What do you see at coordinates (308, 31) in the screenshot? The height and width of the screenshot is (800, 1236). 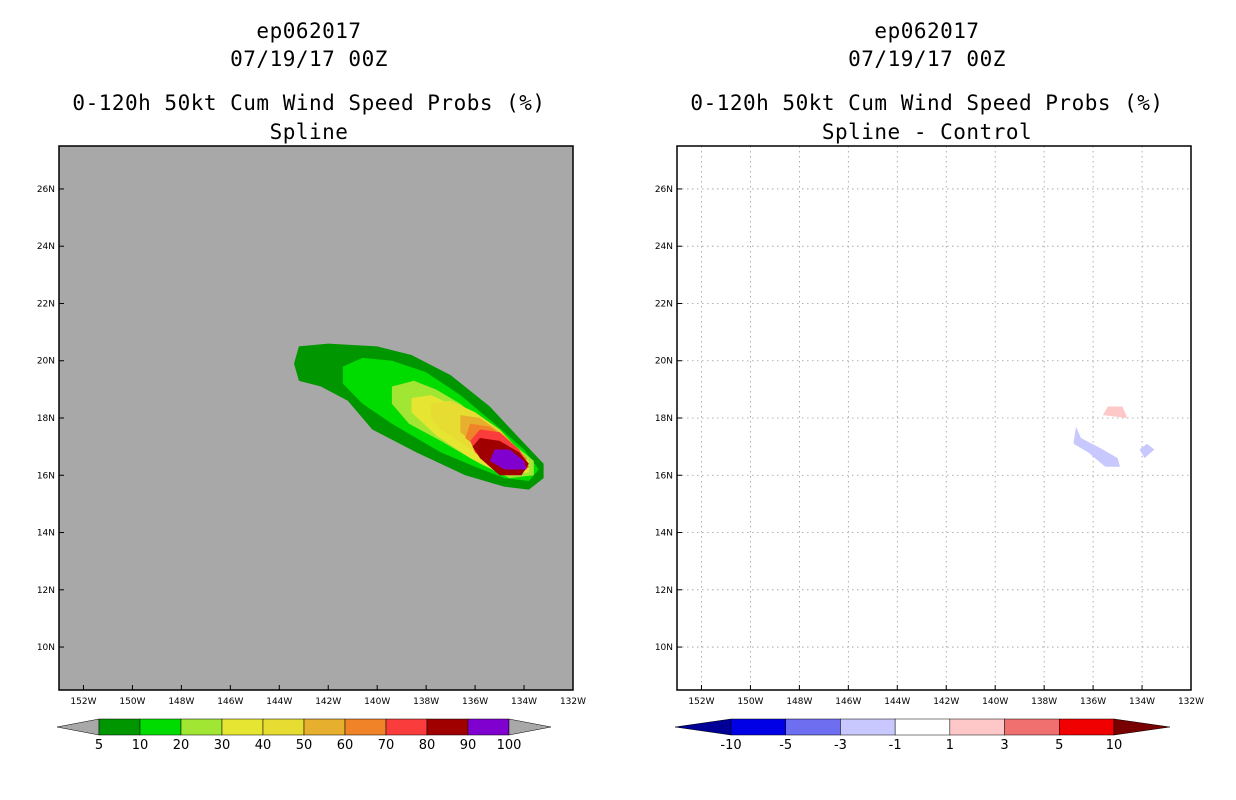 I see `left-storm-id: ep062017` at bounding box center [308, 31].